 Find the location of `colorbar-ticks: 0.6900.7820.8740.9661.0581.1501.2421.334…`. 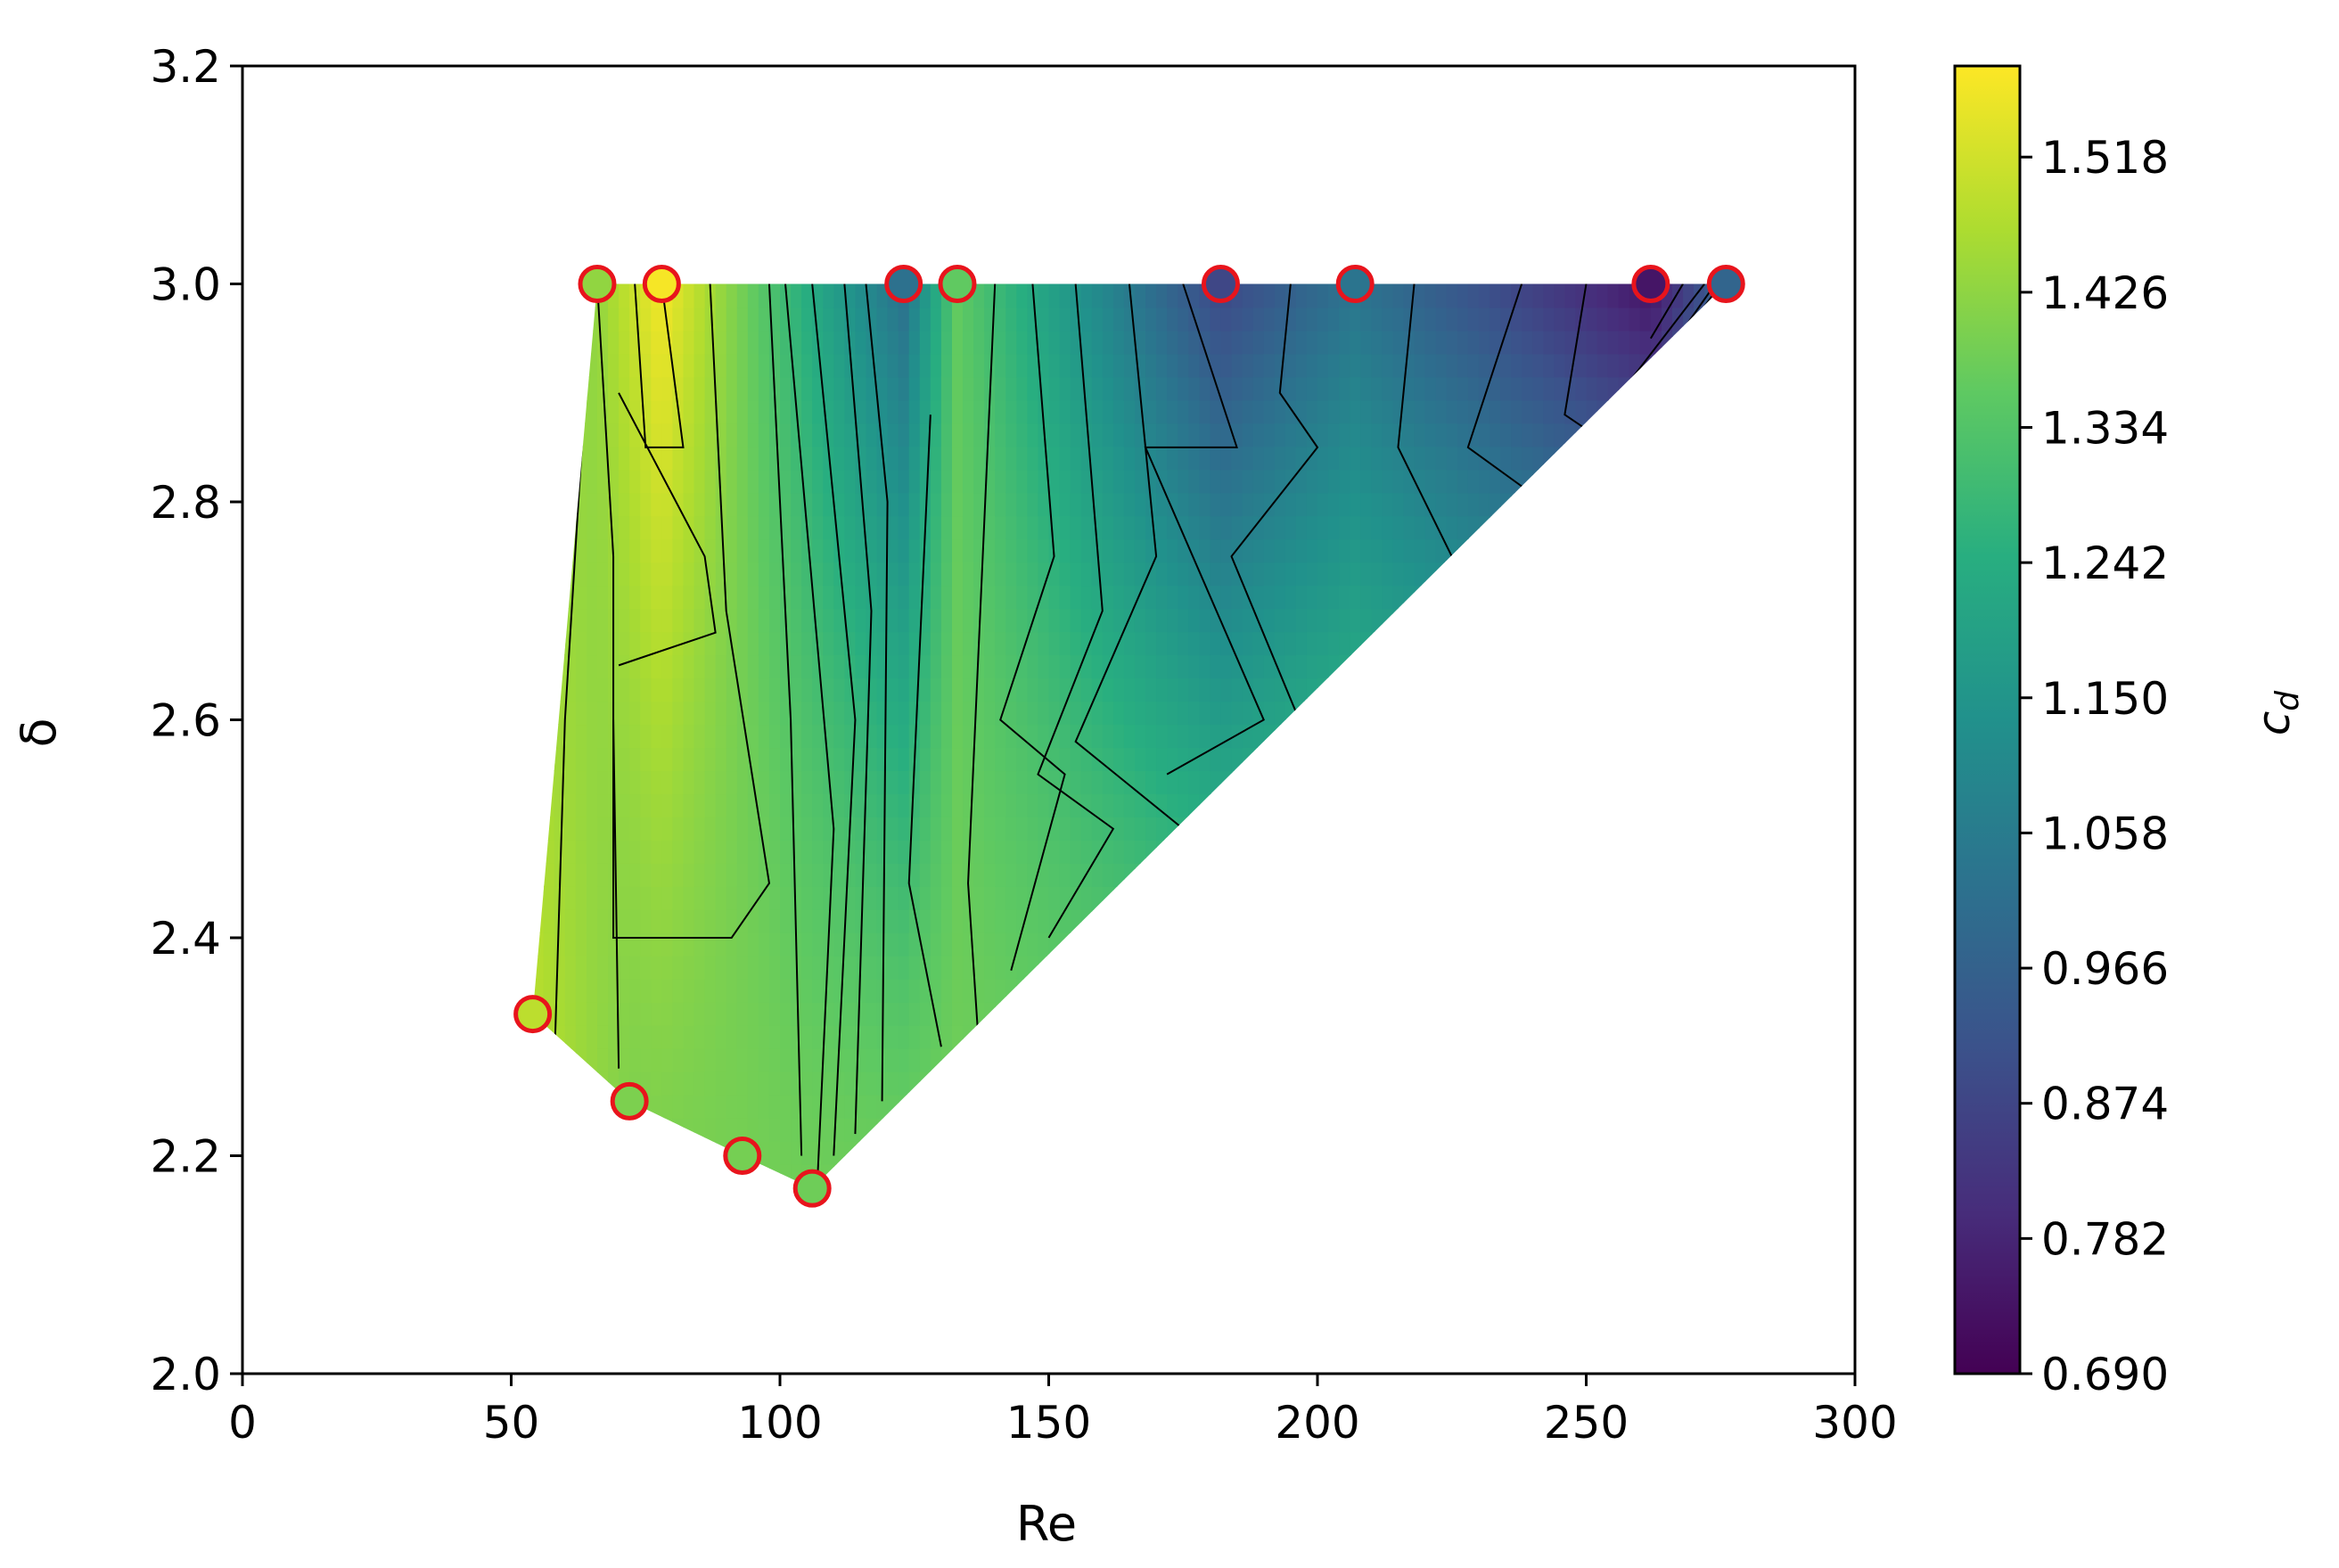

colorbar-ticks: 0.6900.7820.8740.9661.0581.1501.2421.334… is located at coordinates (2094, 766).